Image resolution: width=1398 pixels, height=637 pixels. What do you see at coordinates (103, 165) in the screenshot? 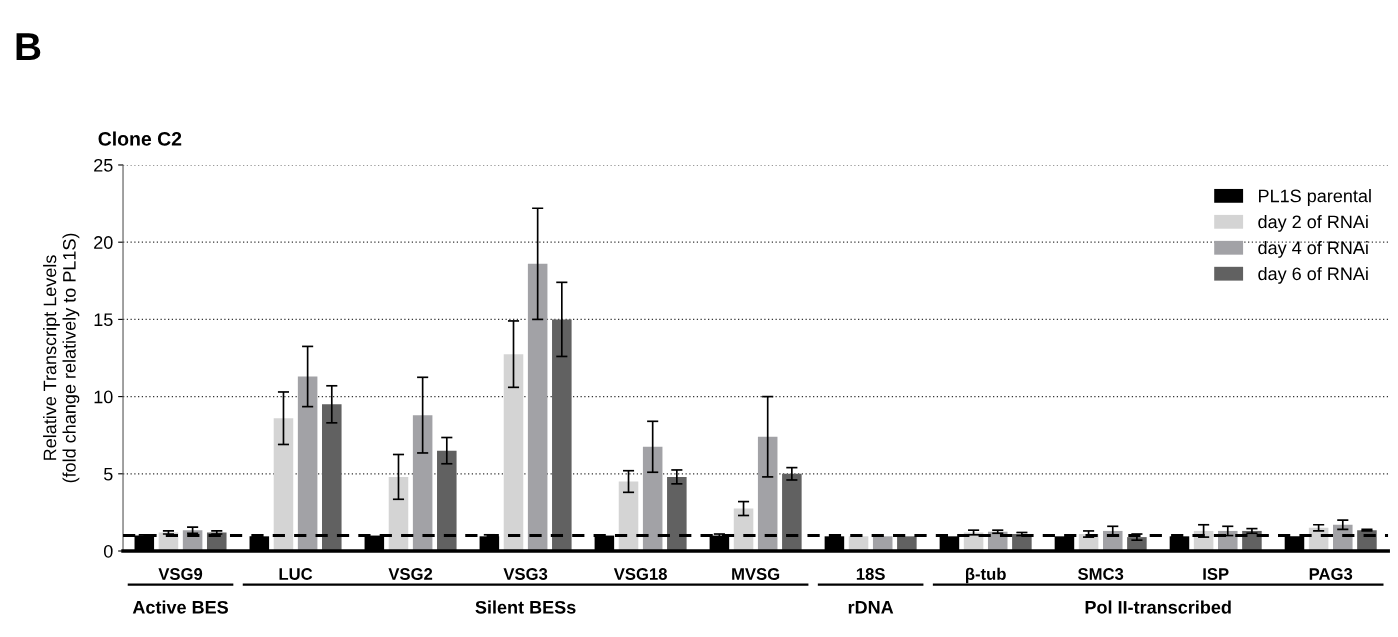
I see `y-tick-label: 25` at bounding box center [103, 165].